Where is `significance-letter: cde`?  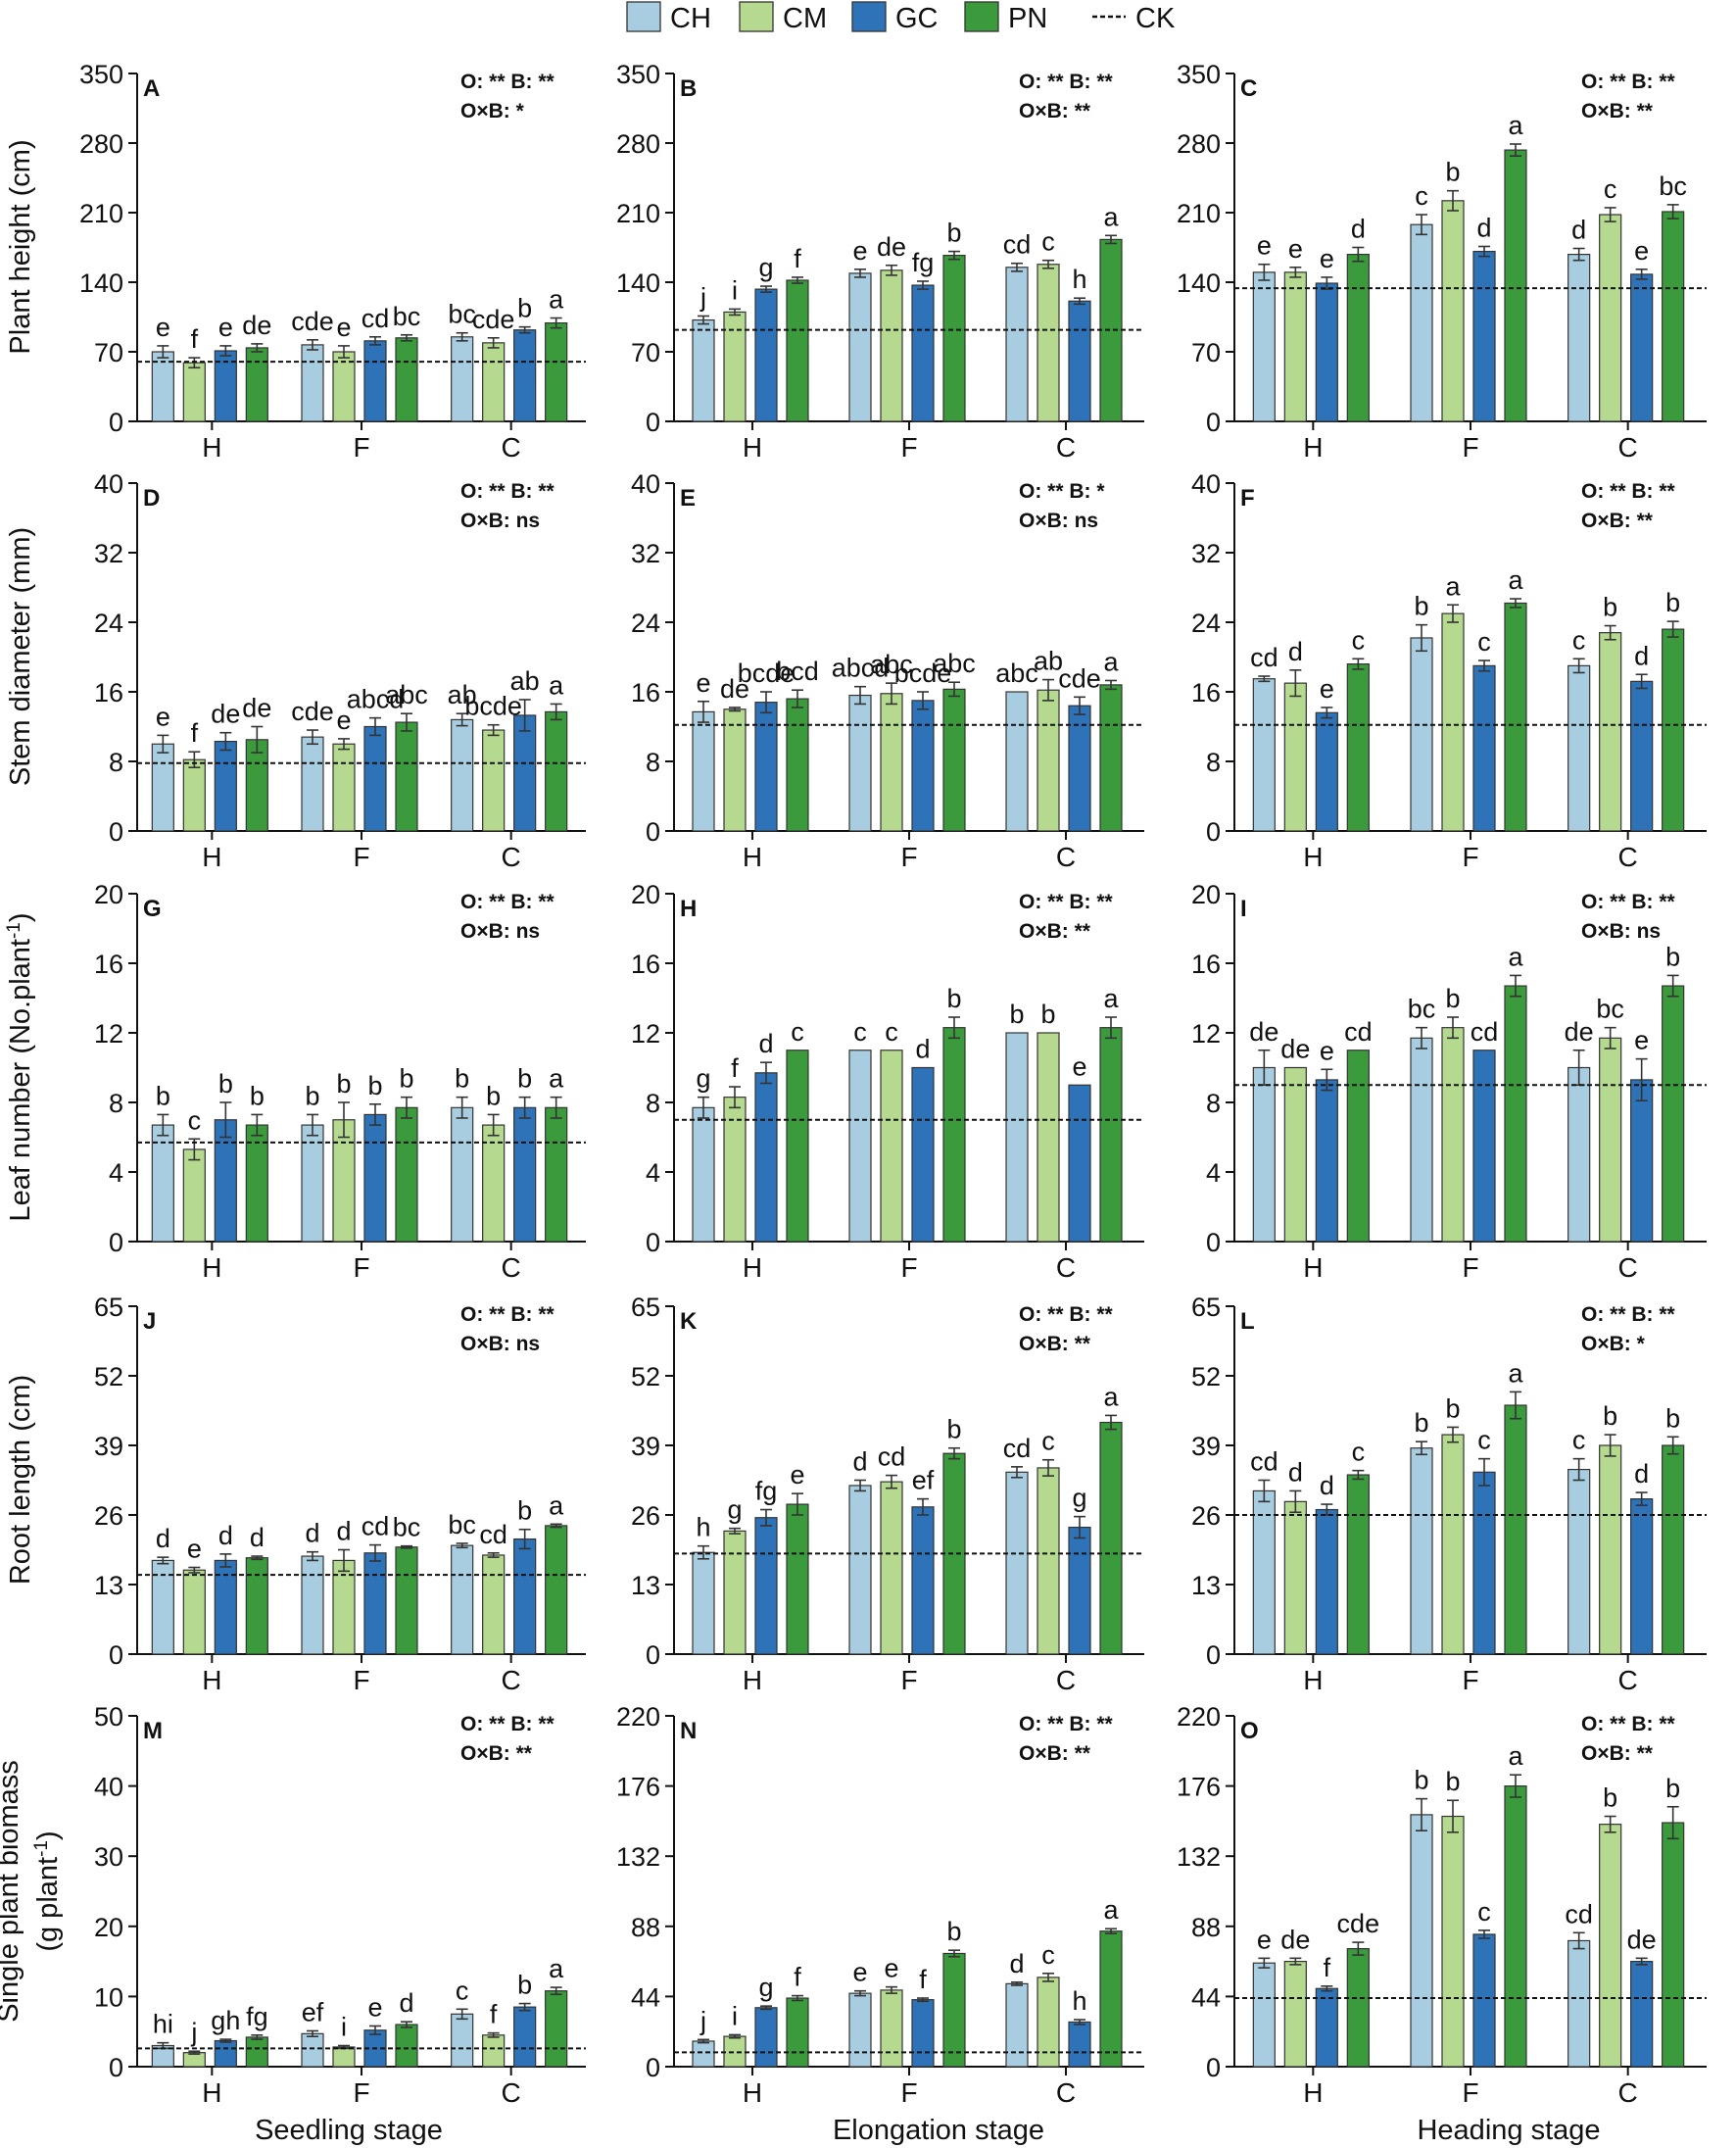 significance-letter: cde is located at coordinates (493, 319).